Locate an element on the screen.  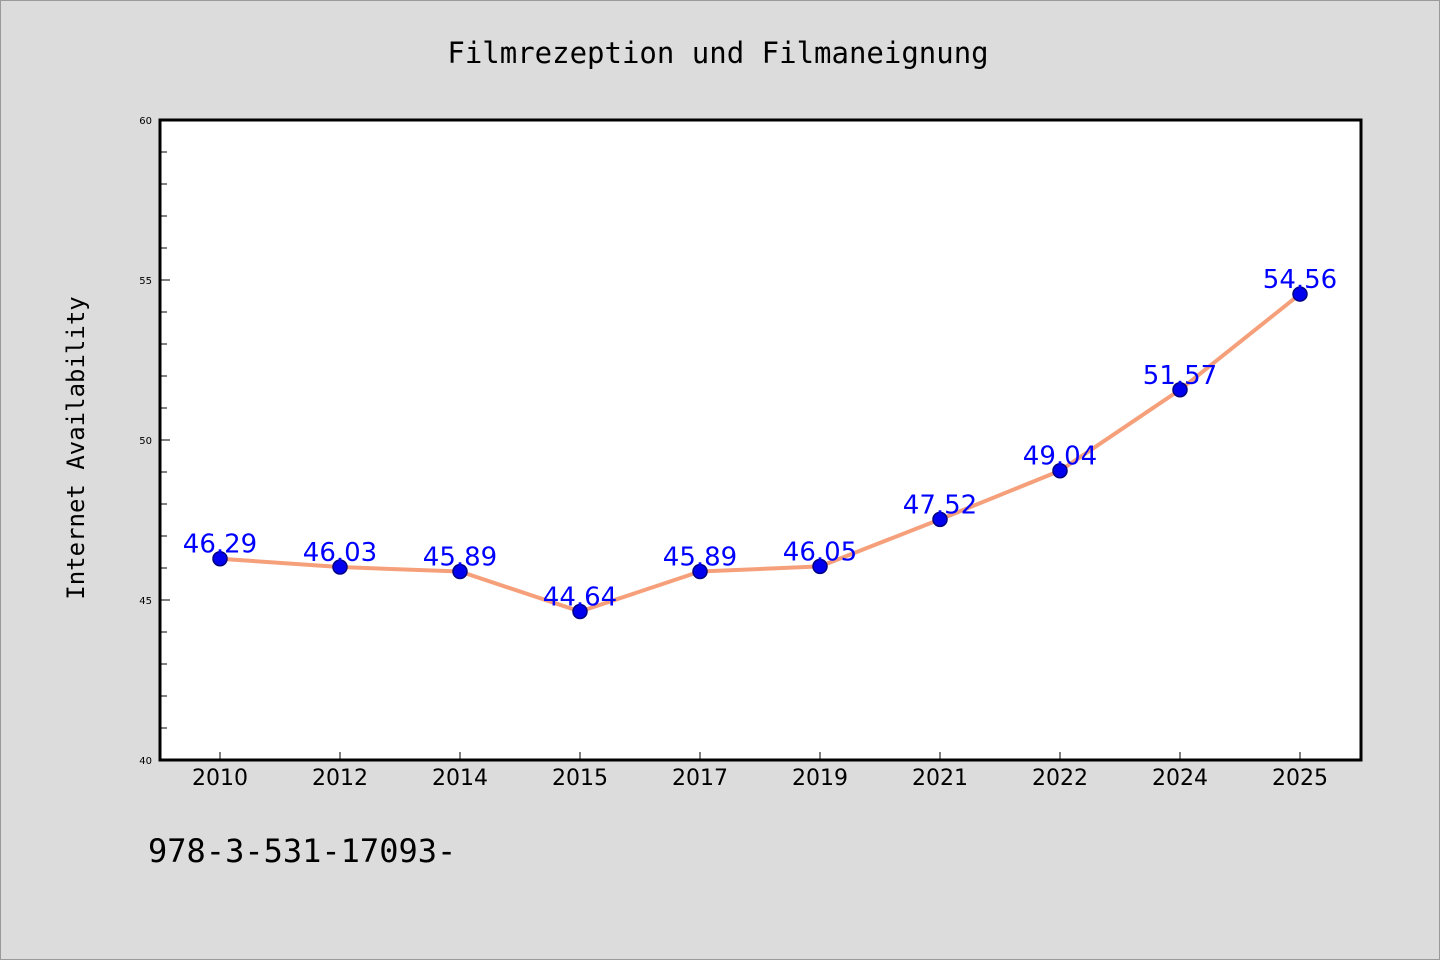
data-label: 46.05 is located at coordinates (820, 552).